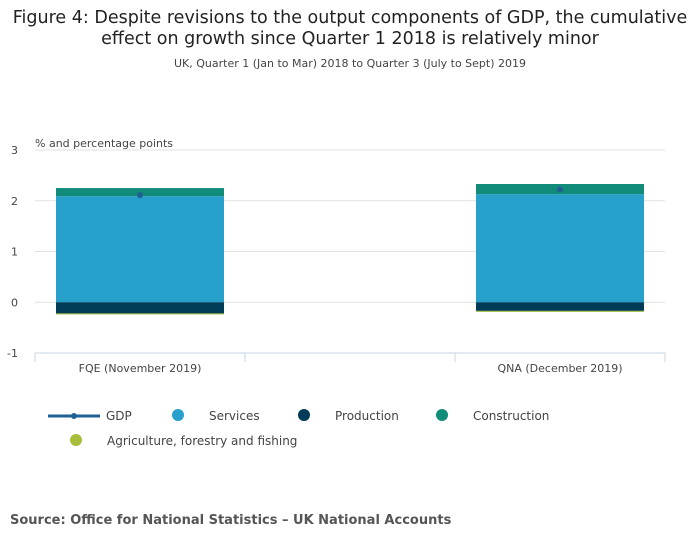 Image resolution: width=700 pixels, height=549 pixels. Describe the element at coordinates (14, 252) in the screenshot. I see `y-tick-label: 1` at that location.